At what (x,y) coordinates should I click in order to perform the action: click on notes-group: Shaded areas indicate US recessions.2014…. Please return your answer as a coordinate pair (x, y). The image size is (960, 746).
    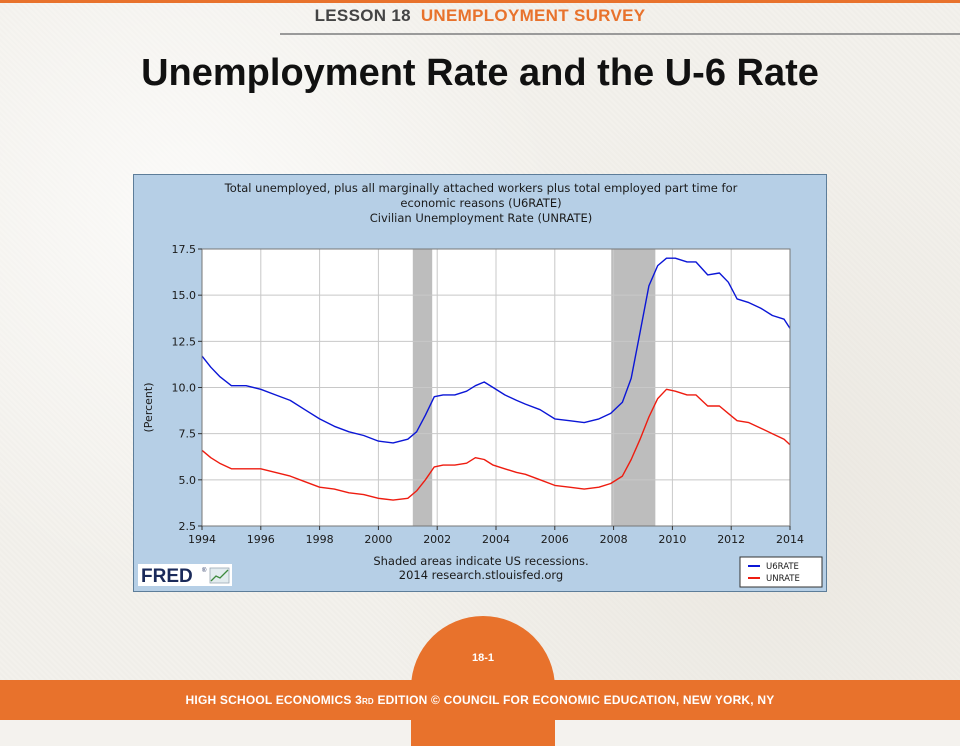
    Looking at the image, I should click on (480, 568).